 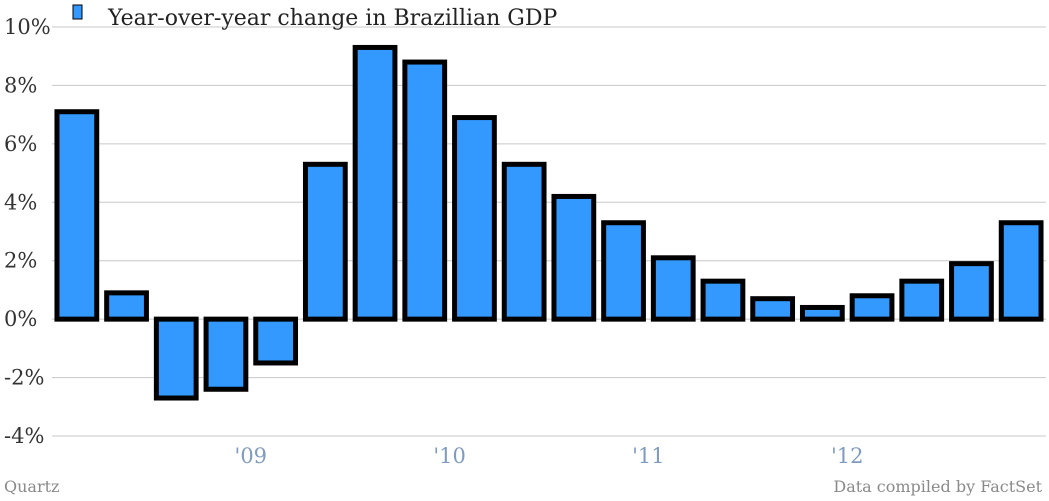 I want to click on source-left: Quartz, so click(x=31, y=486).